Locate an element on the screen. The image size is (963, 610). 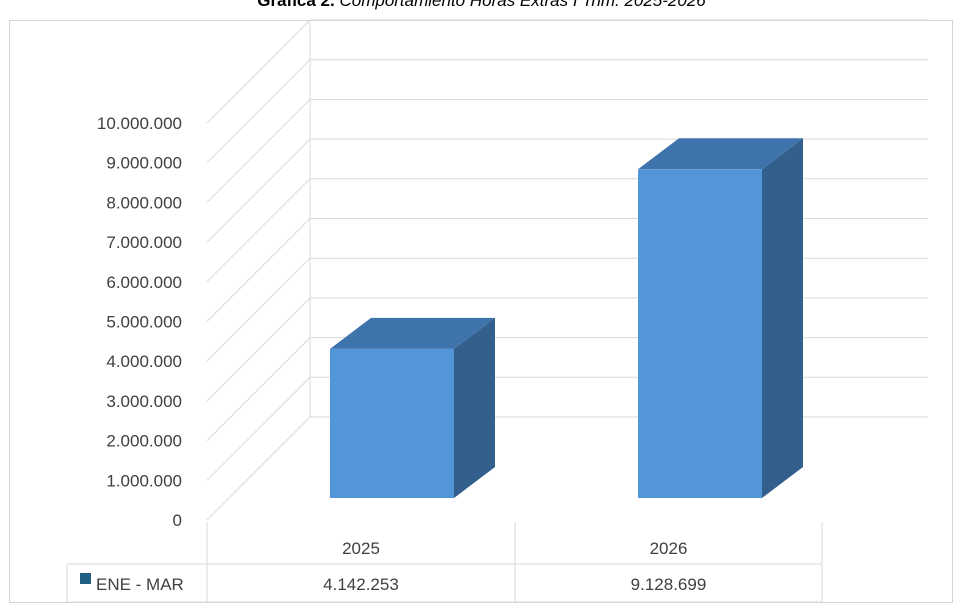
y-tick-label: 6.000.000 is located at coordinates (144, 282).